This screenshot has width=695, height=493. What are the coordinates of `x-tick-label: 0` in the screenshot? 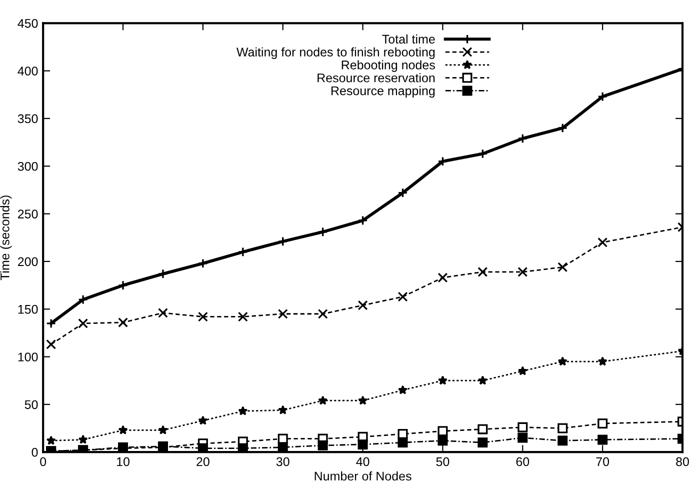 It's located at (43, 461).